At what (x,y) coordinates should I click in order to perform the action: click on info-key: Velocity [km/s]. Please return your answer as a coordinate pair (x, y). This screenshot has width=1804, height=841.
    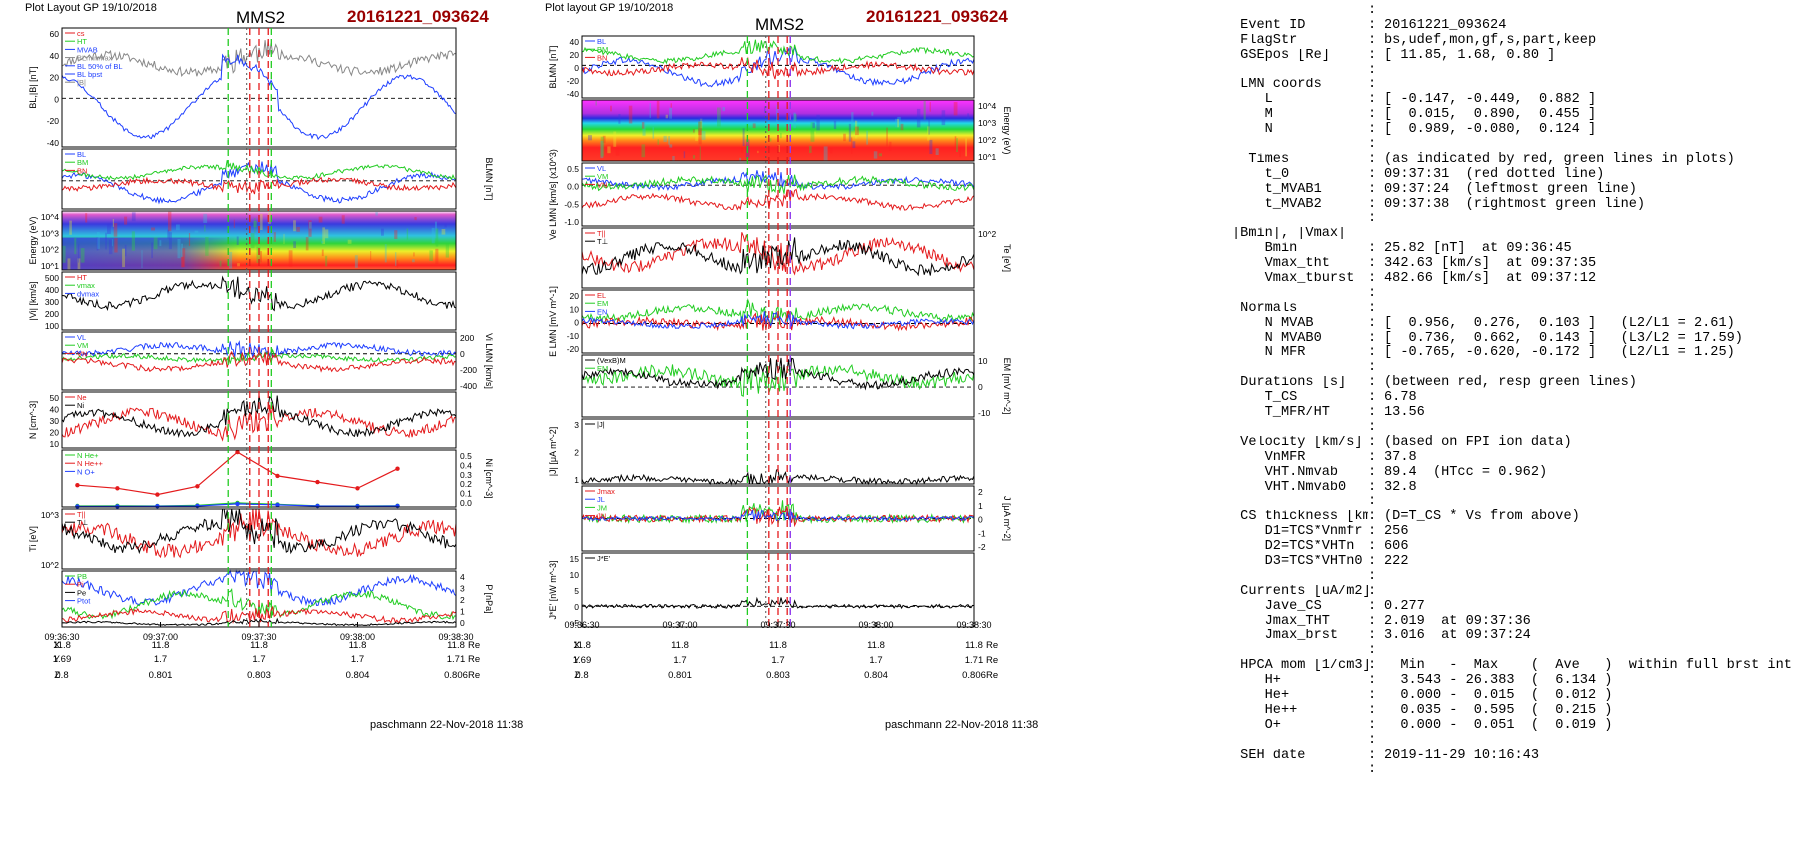
    Looking at the image, I should click on (1297, 442).